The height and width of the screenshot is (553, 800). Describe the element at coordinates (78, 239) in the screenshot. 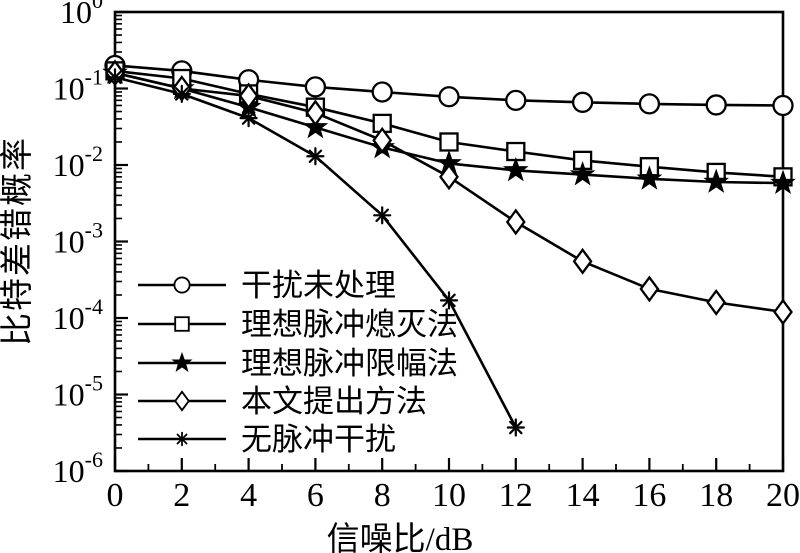

I see `y-tick-label: 10⁻³` at that location.